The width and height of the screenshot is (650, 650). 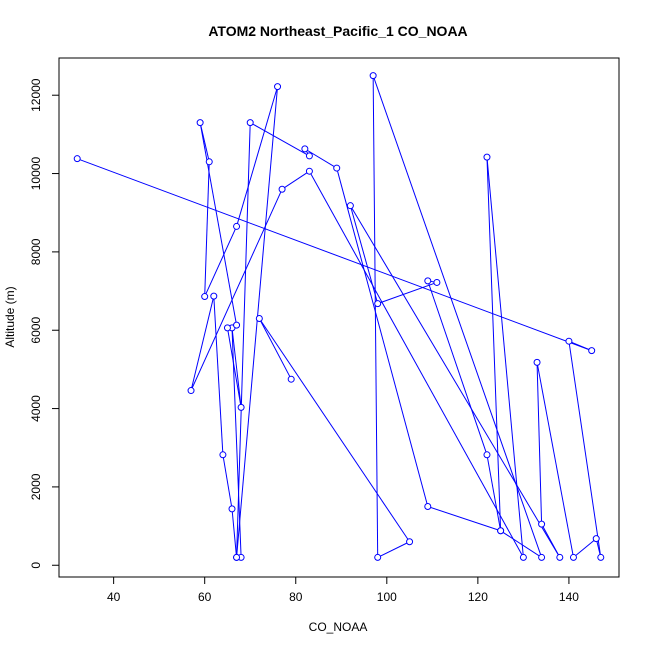 What do you see at coordinates (205, 597) in the screenshot?
I see `x-tick-label: 60` at bounding box center [205, 597].